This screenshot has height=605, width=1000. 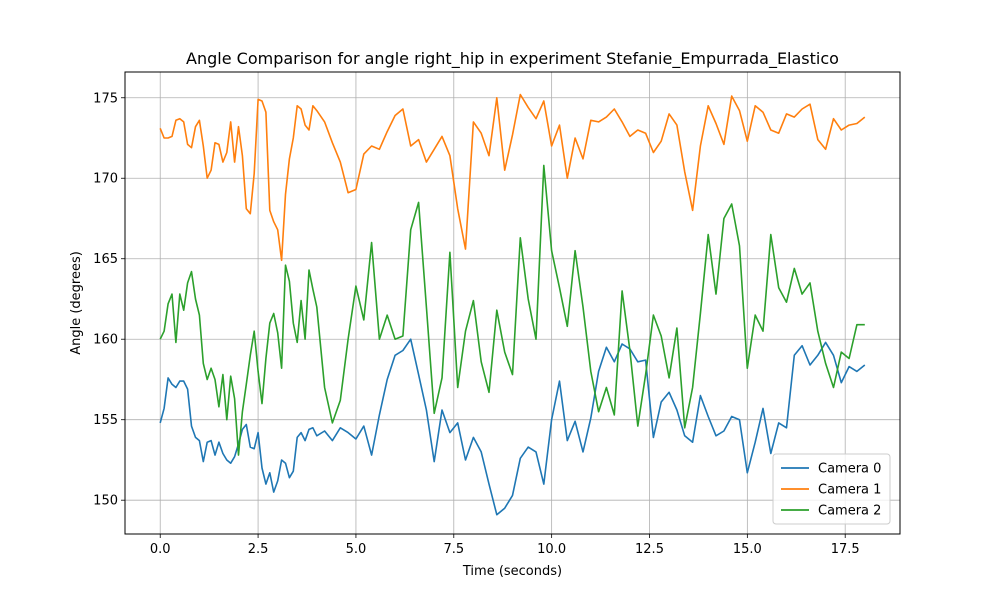 What do you see at coordinates (845, 549) in the screenshot?
I see `x-tick-label: 17.5` at bounding box center [845, 549].